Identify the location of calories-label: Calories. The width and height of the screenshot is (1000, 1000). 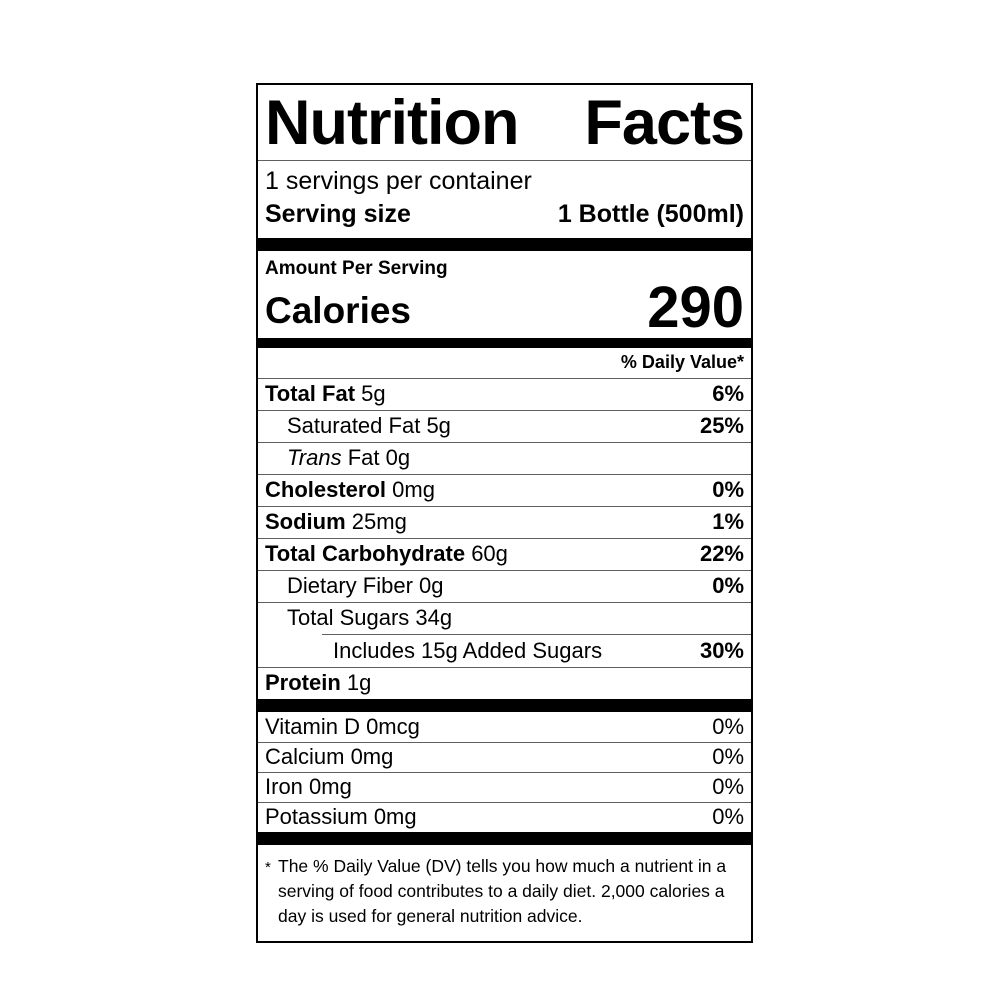
(338, 310).